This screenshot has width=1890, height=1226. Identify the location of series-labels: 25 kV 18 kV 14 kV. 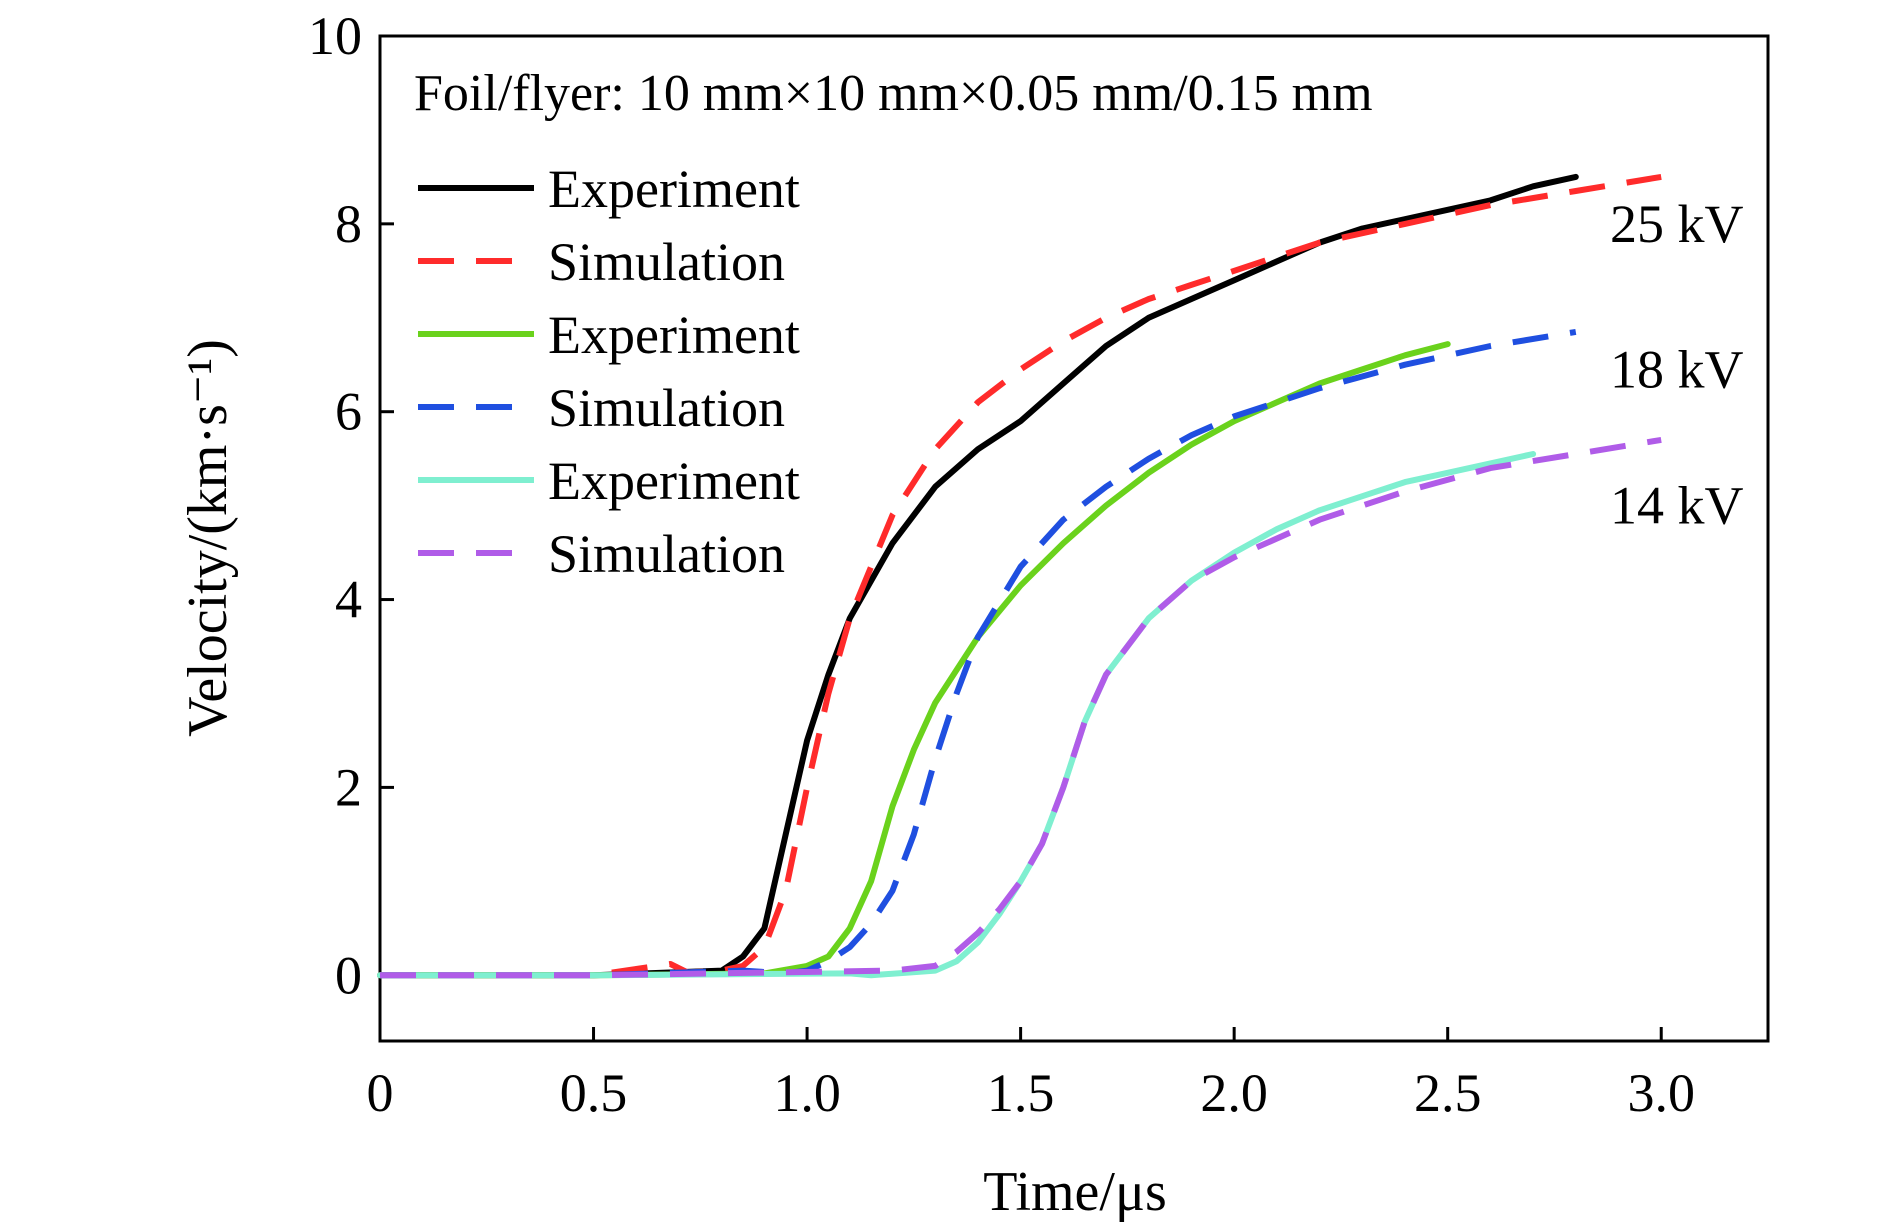
(1677, 365).